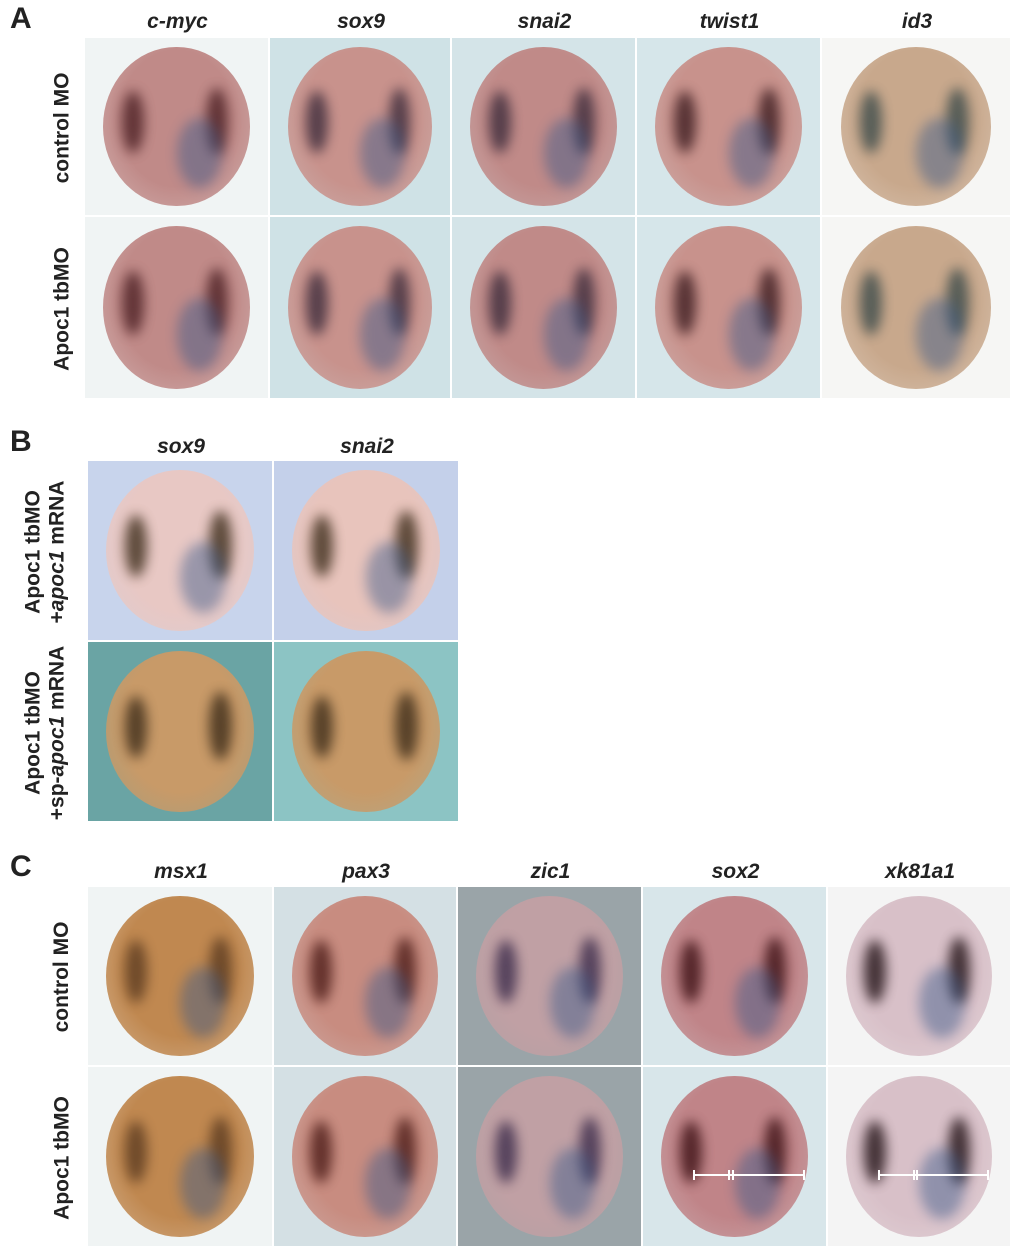 This screenshot has height=1251, width=1023. What do you see at coordinates (56, 797) in the screenshot?
I see `row-label-part: +sp-` at bounding box center [56, 797].